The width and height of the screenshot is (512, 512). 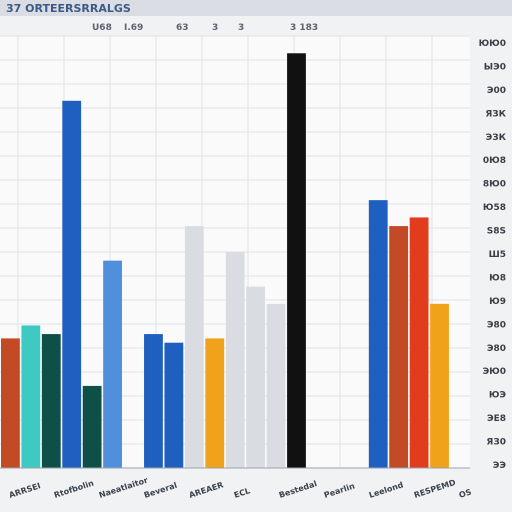 I want to click on y-tick-label: ЭЮ0, so click(x=494, y=372).